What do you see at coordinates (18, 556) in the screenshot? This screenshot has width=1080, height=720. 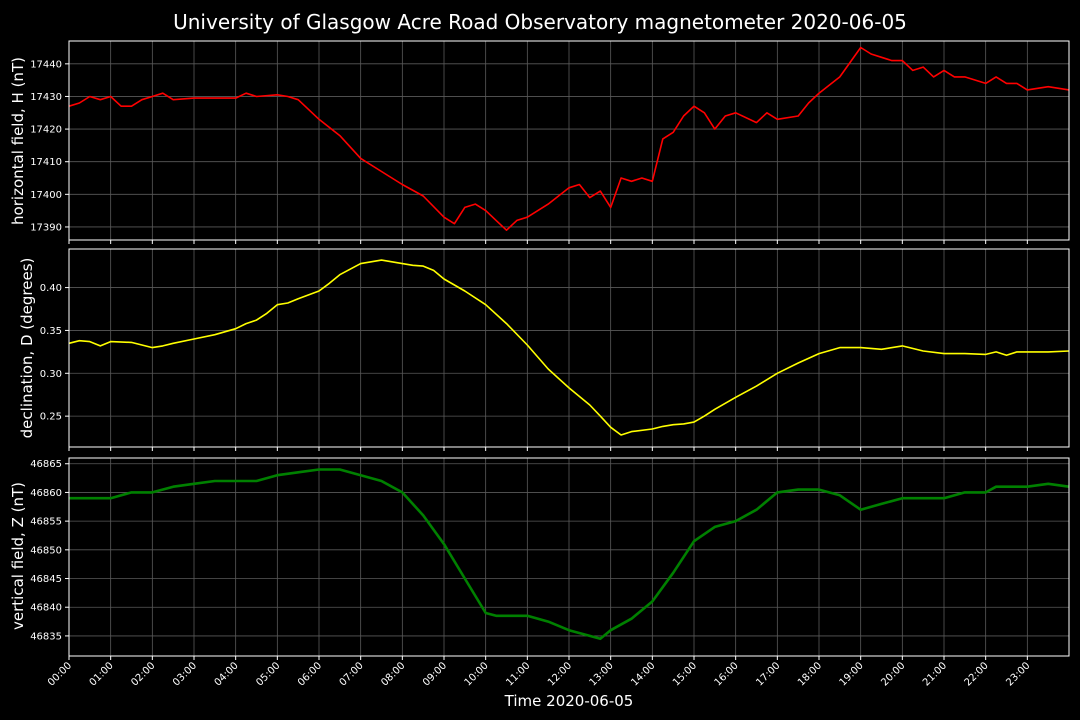 I see `y-axis-label-vertical: vertical field, Z (nT)` at bounding box center [18, 556].